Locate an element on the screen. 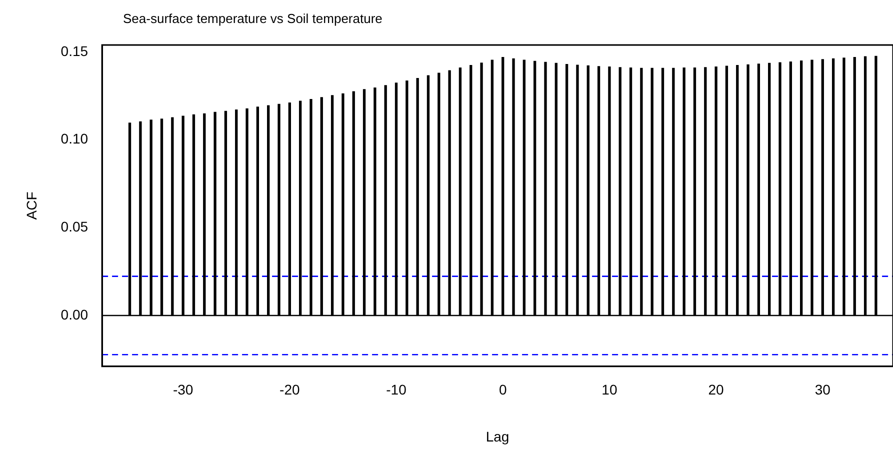 The image size is (893, 450). y-tick-label: 0.05 is located at coordinates (74, 226).